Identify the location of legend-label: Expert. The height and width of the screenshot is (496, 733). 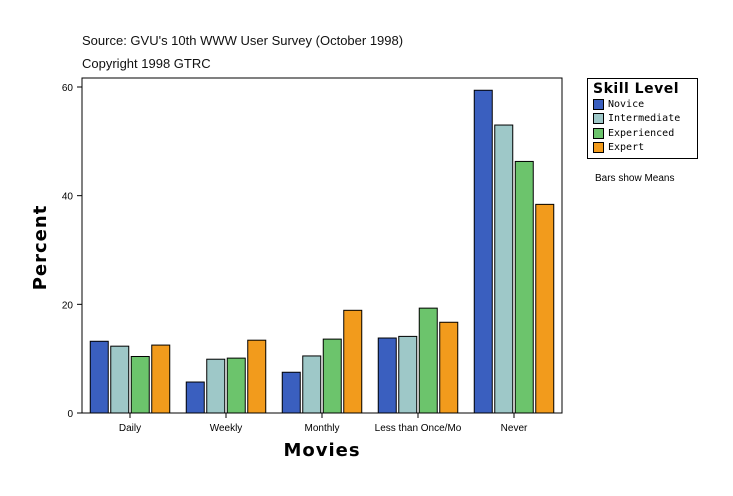
(626, 148).